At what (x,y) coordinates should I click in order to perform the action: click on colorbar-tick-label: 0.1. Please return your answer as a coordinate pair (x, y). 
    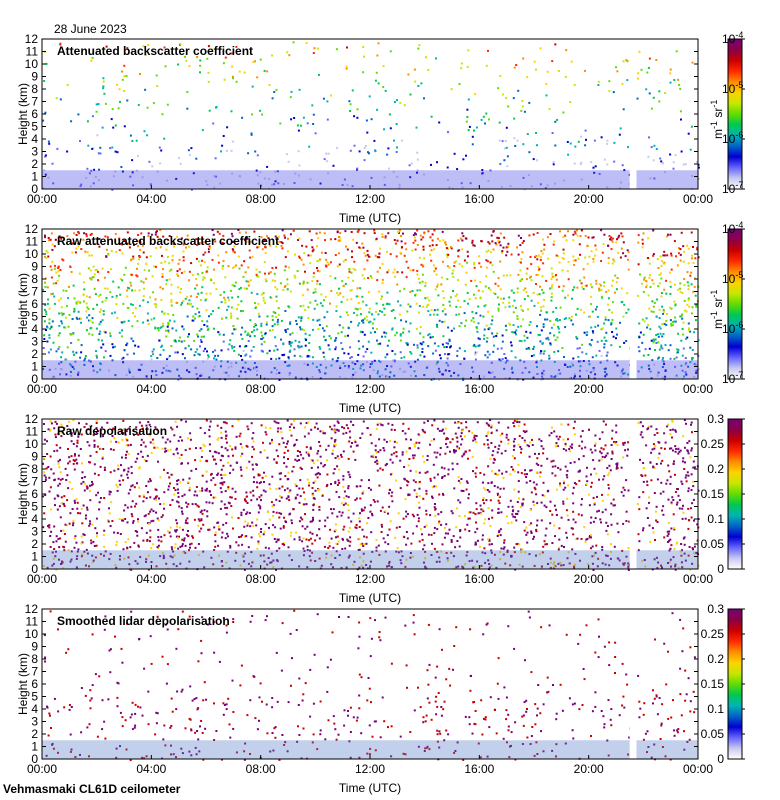
    Looking at the image, I should click on (715, 519).